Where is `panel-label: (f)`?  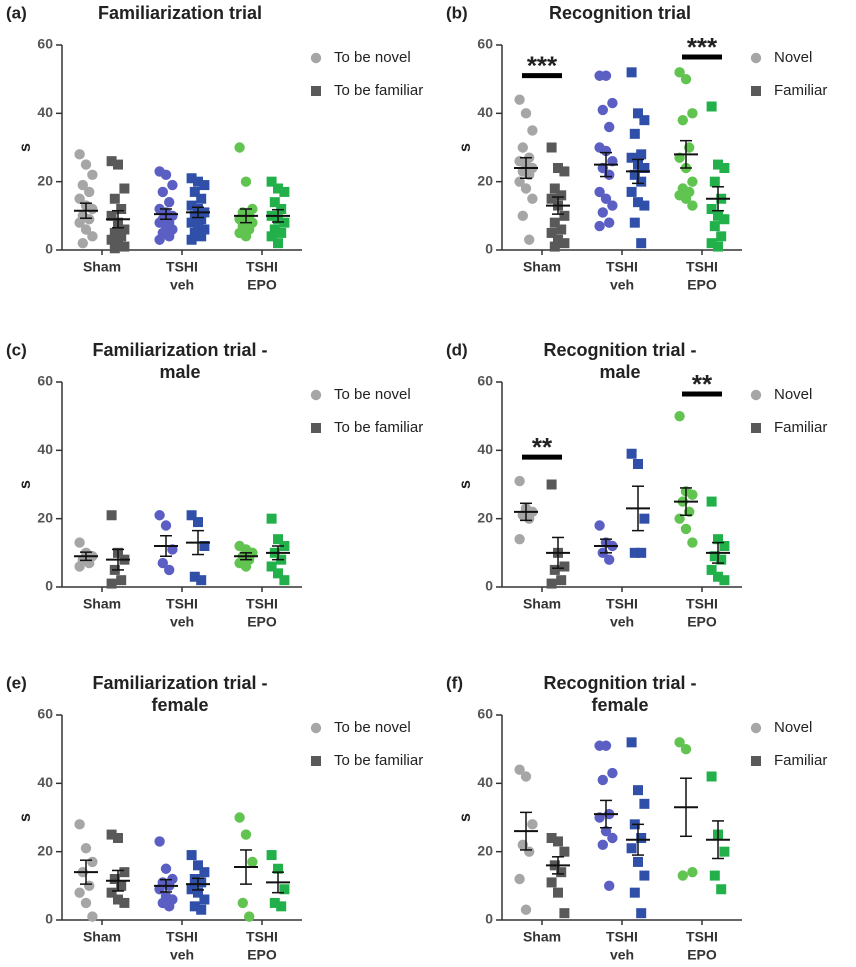 panel-label: (f) is located at coordinates (454, 682).